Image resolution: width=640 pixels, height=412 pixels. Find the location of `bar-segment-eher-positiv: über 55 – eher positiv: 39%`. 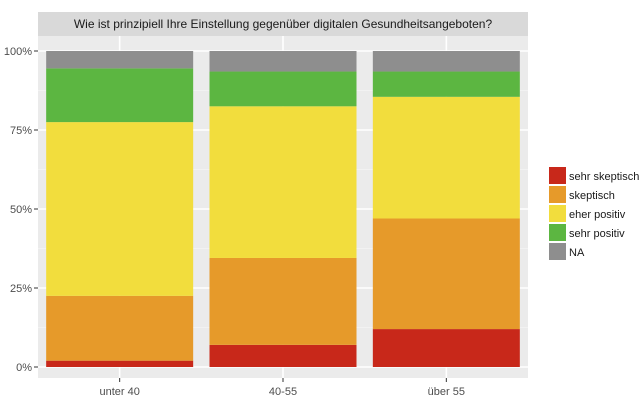

bar-segment-eher-positiv: über 55 – eher positiv: 39% is located at coordinates (446, 157).